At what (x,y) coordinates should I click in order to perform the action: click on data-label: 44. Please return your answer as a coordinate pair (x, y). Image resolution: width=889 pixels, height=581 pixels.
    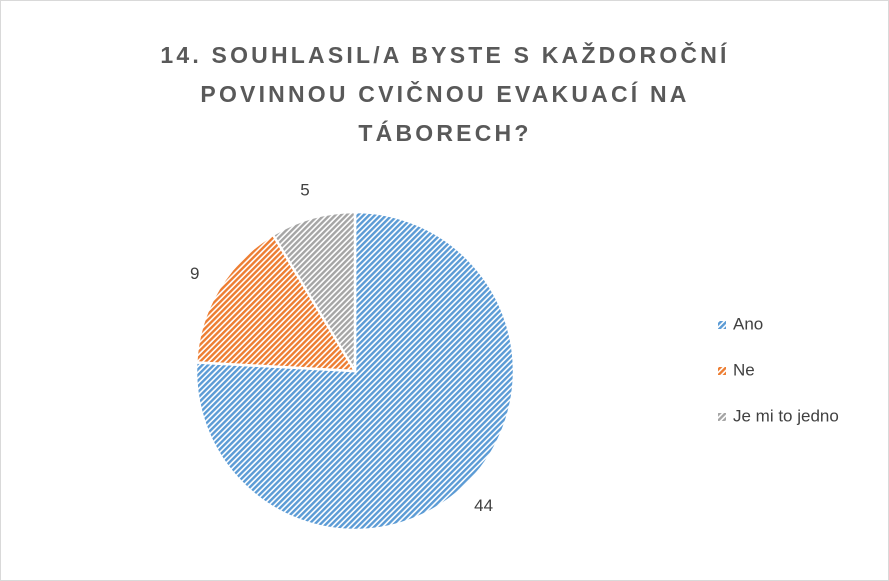
    Looking at the image, I should click on (483, 505).